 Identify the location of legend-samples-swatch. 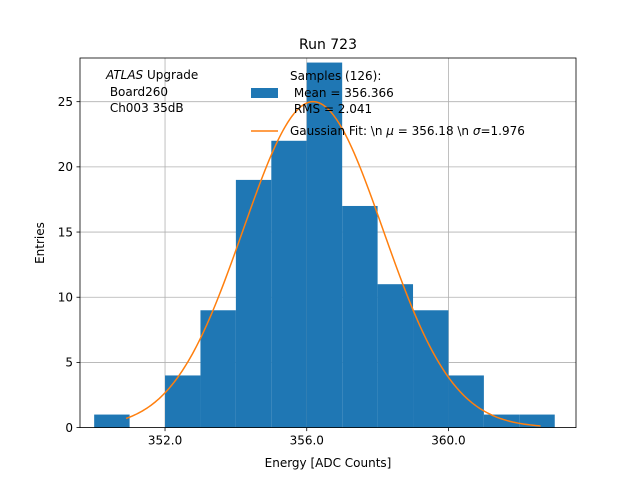
(264, 93).